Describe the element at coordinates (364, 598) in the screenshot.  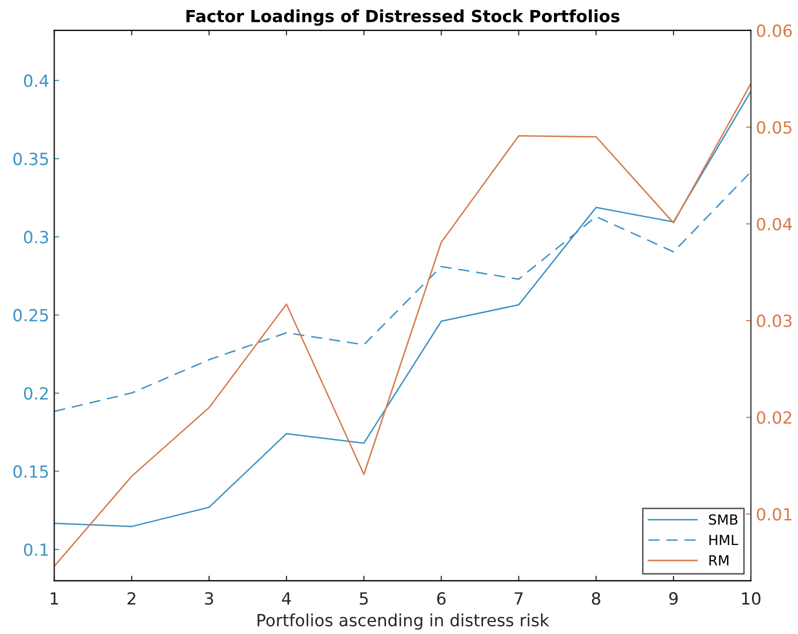
I see `x-tick-label: 5` at that location.